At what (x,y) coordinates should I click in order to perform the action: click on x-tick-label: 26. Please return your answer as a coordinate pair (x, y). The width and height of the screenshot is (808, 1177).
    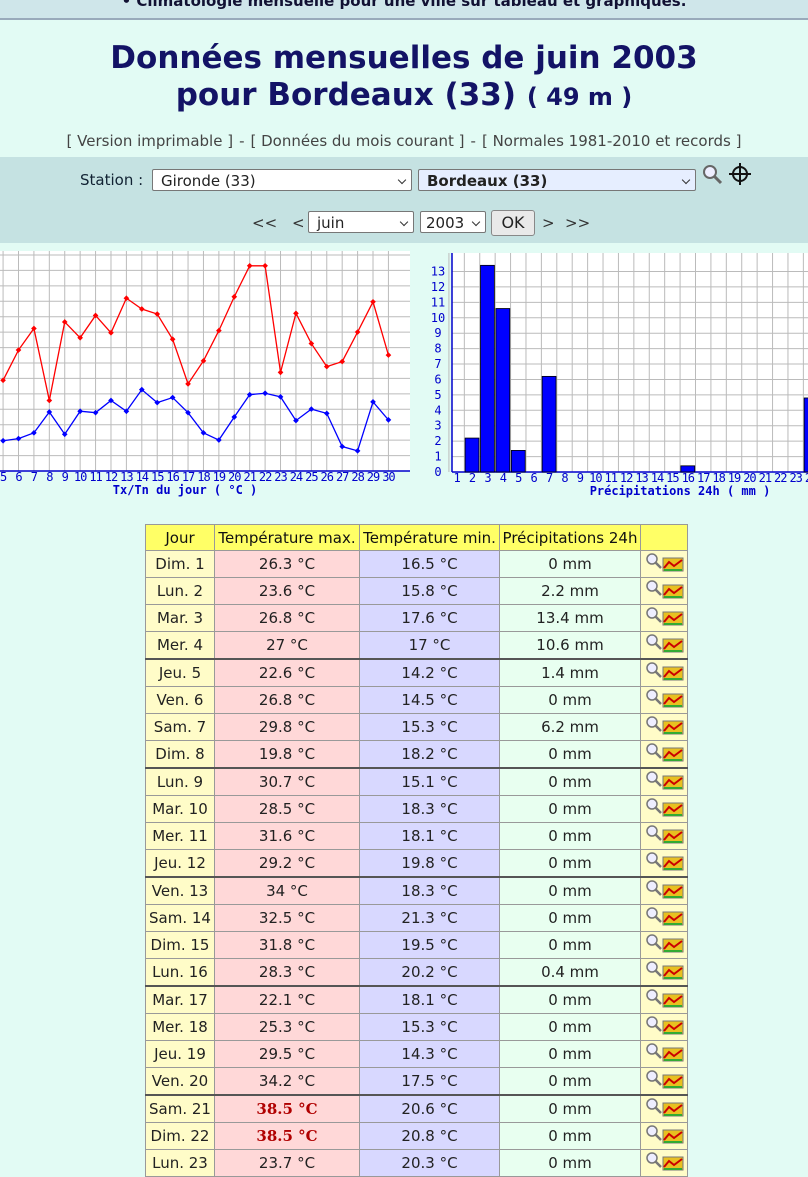
    Looking at the image, I should click on (327, 477).